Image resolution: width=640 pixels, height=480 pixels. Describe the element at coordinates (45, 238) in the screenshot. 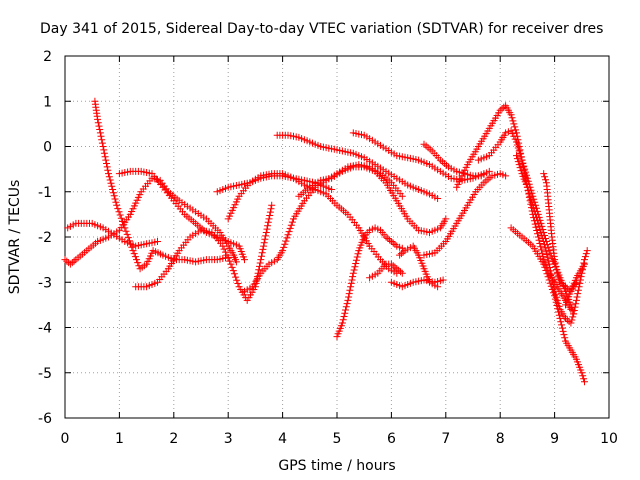

I see `y-tick-label: -2` at that location.